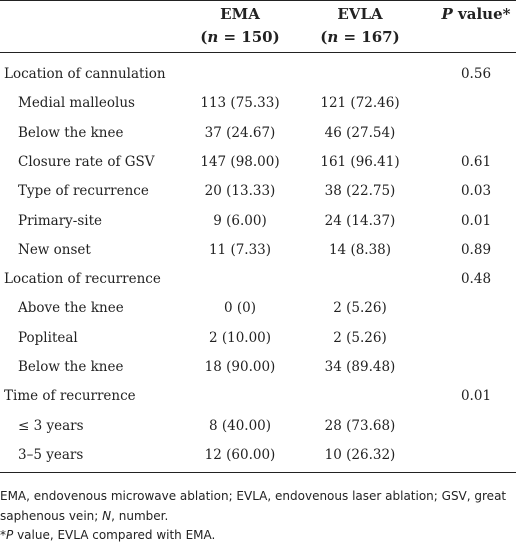 This screenshot has width=516, height=542. What do you see at coordinates (86, 161) in the screenshot?
I see `row-label: Closure rate of GSV` at bounding box center [86, 161].